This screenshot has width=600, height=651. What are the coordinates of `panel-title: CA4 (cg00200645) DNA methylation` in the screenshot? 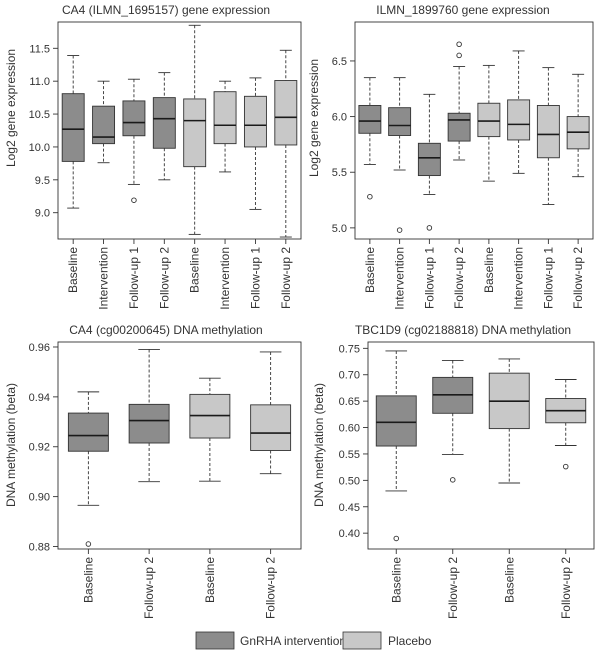 It's located at (165, 330).